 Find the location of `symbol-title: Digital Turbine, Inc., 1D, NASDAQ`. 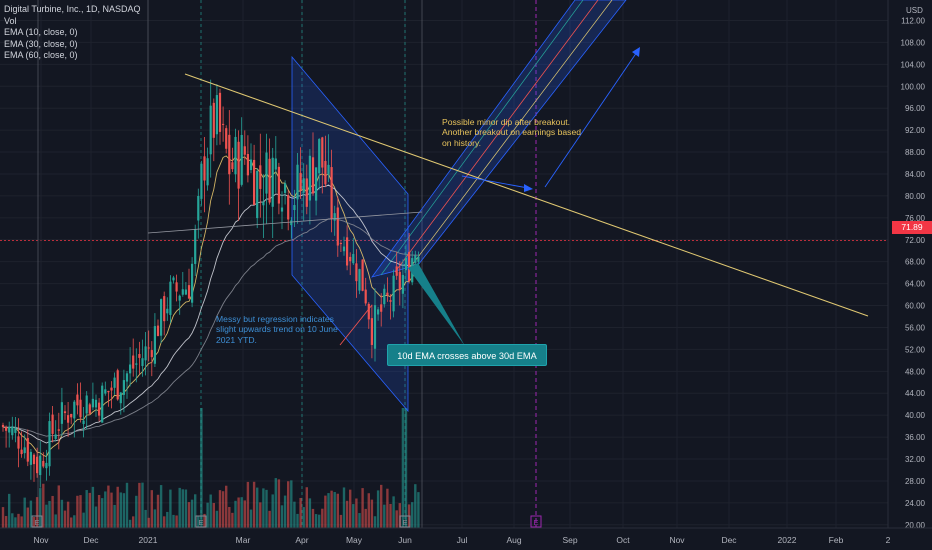

symbol-title: Digital Turbine, Inc., 1D, NASDAQ is located at coordinates (72, 9).